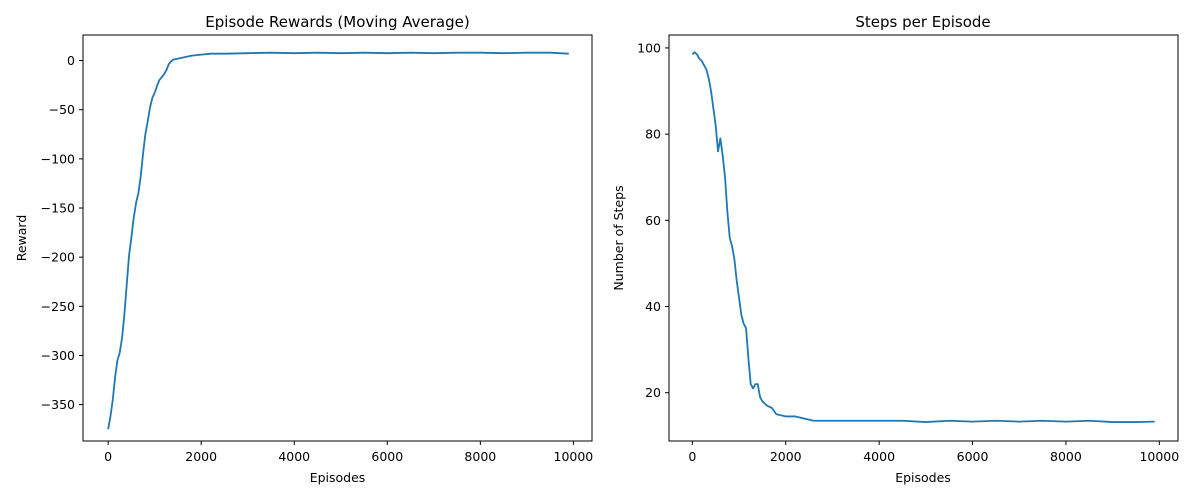 This screenshot has width=1200, height=504. I want to click on y-tick-label: 80, so click(653, 134).